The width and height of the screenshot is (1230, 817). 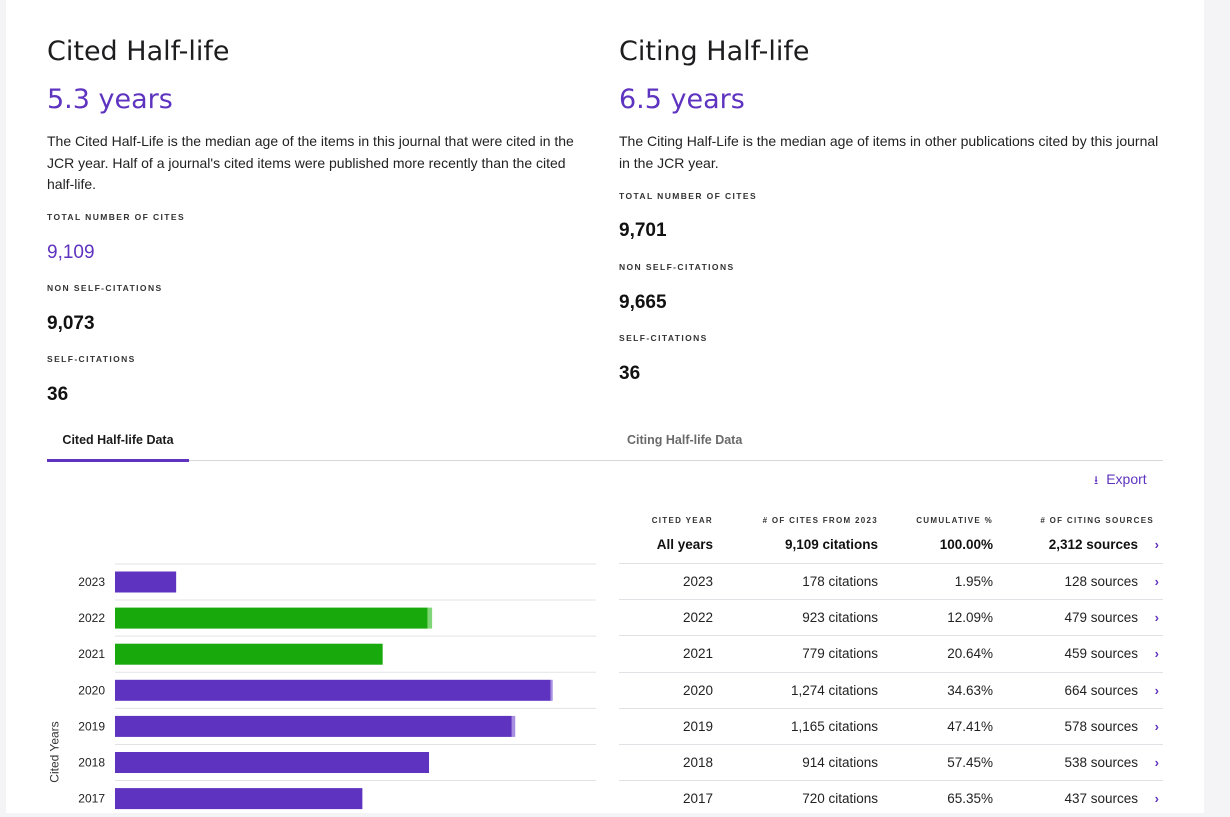 I want to click on bar-self-citations-2022, so click(x=430, y=618).